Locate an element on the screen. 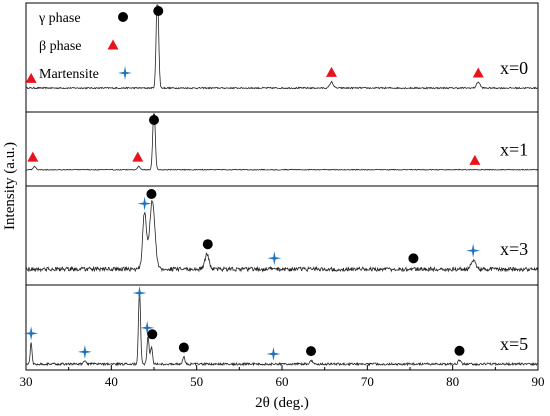 Image resolution: width=550 pixels, height=416 pixels. series-labels: x=0 x=1 x=3 x=5 is located at coordinates (514, 206).